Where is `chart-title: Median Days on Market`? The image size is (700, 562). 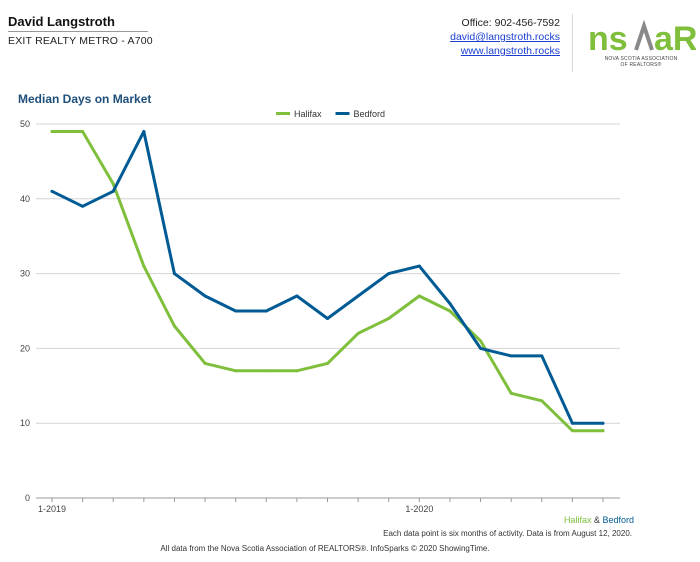
chart-title: Median Days on Market is located at coordinates (85, 99).